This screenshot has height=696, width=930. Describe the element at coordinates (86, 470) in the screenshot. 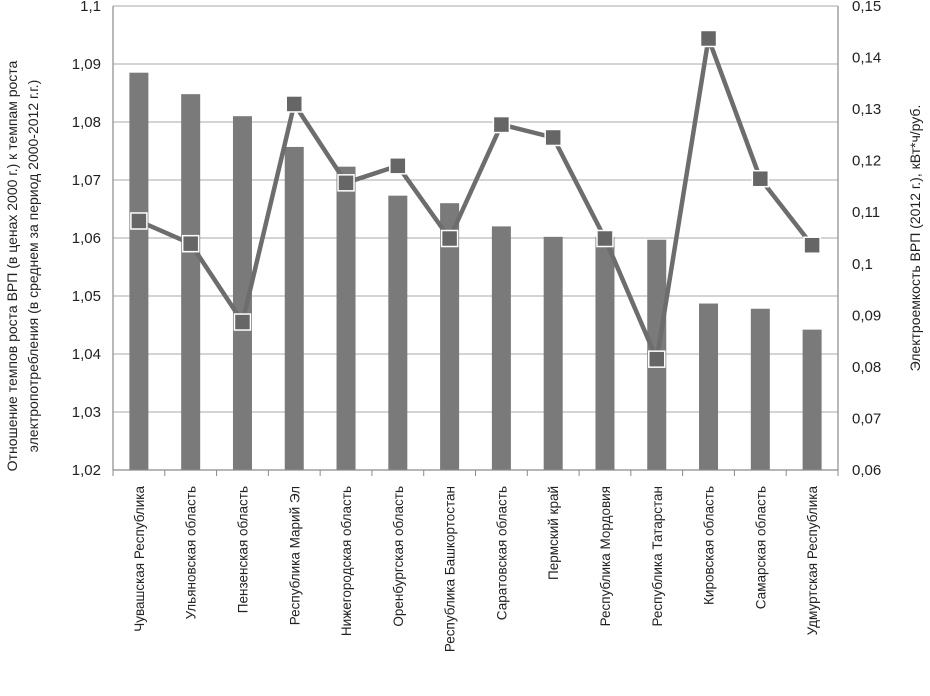

I see `y-left-tick-label: 1,02` at that location.